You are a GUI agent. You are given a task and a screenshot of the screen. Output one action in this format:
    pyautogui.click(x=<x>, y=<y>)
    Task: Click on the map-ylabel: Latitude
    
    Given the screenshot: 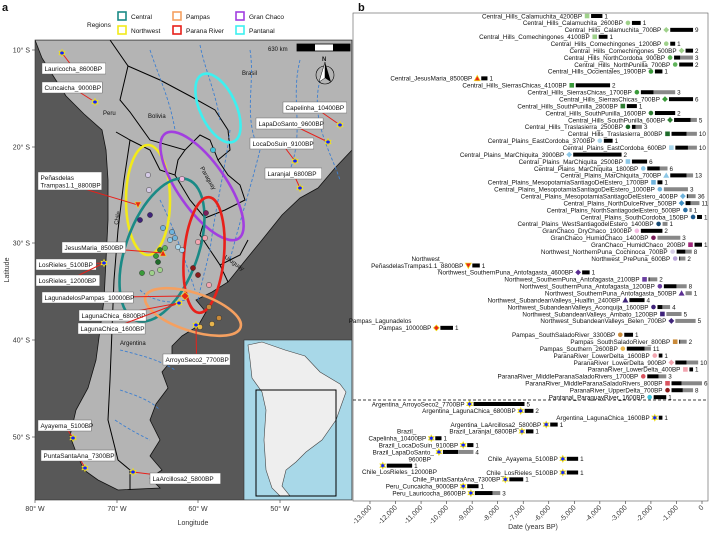 What is the action you would take?
    pyautogui.click(x=7, y=269)
    